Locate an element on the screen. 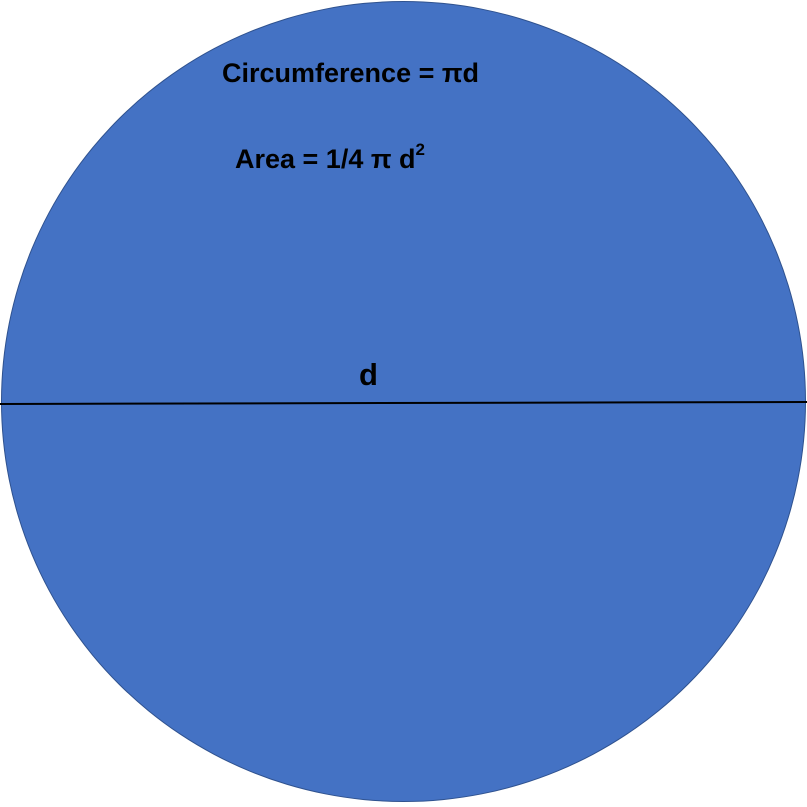 The height and width of the screenshot is (807, 807). area-formula-exponent: 2 is located at coordinates (420, 149).